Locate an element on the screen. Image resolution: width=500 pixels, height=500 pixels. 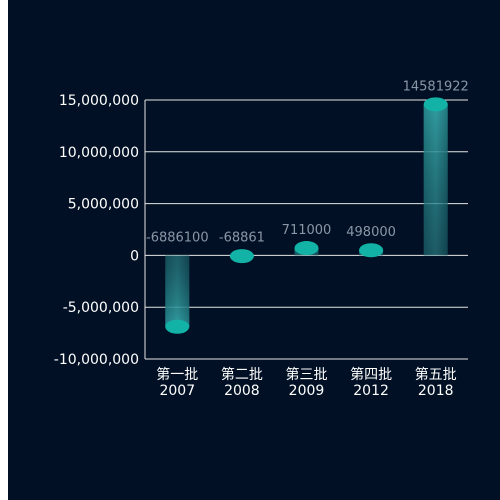
y-tick-label: -5,000,000 is located at coordinates (101, 308).